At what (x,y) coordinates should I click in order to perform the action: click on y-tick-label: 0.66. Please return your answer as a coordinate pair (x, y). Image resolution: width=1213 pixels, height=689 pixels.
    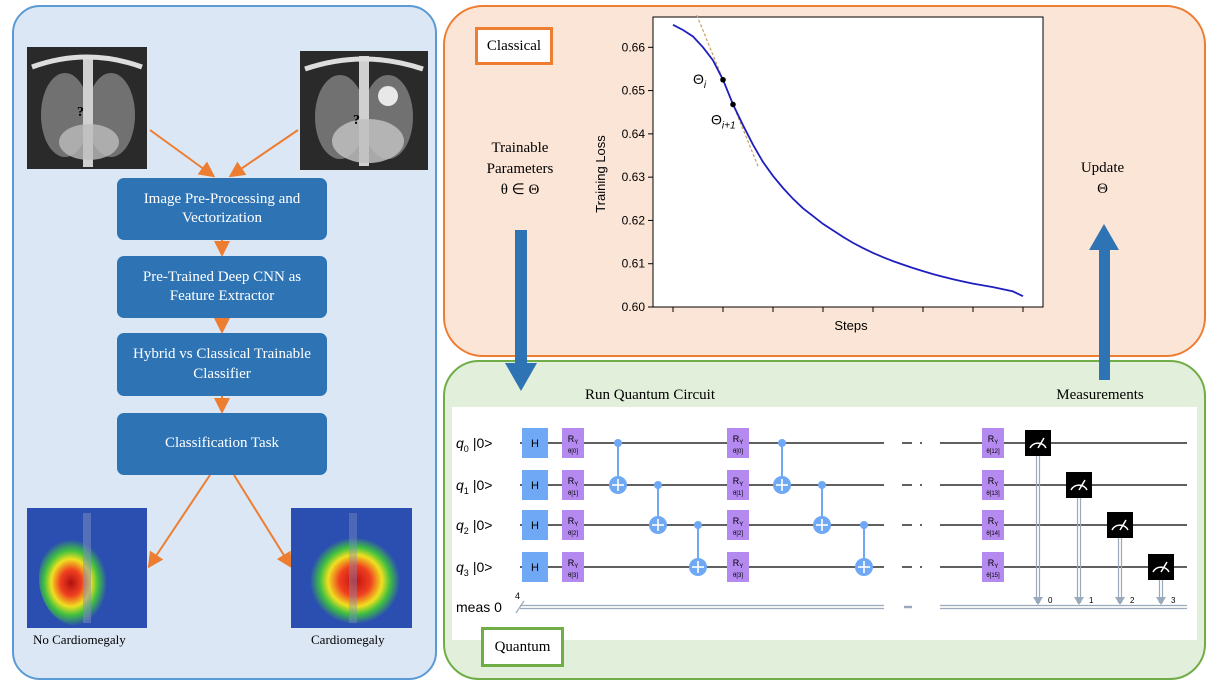
    Looking at the image, I should click on (634, 47).